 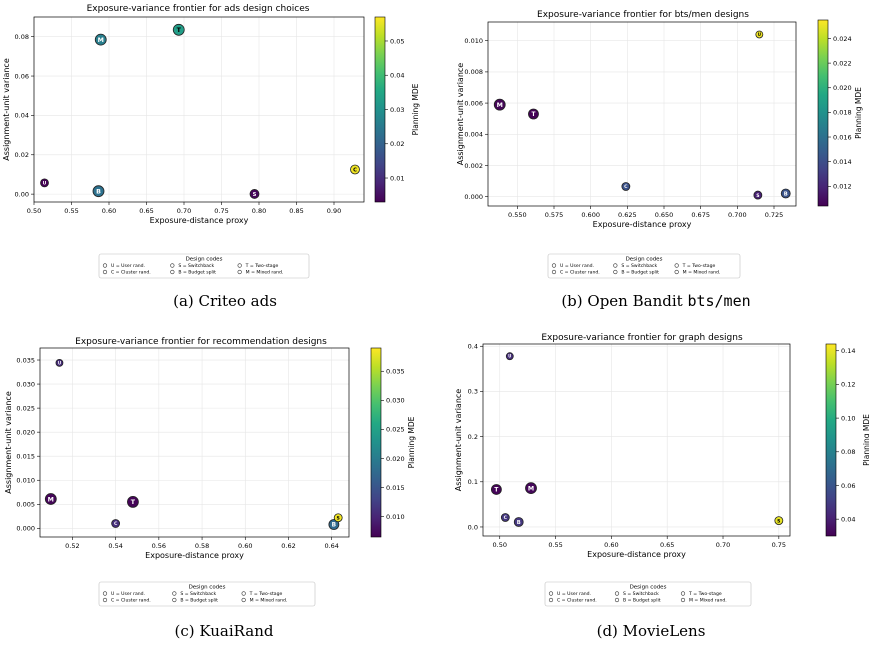 I want to click on legend-entry-label: S = Switchback, so click(x=196, y=266).